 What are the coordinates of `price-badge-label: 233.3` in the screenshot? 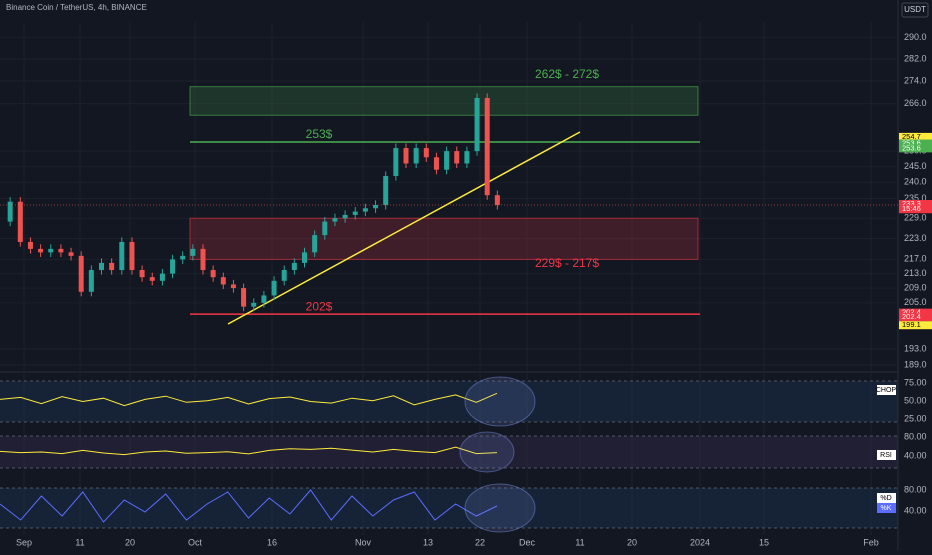 It's located at (911, 203).